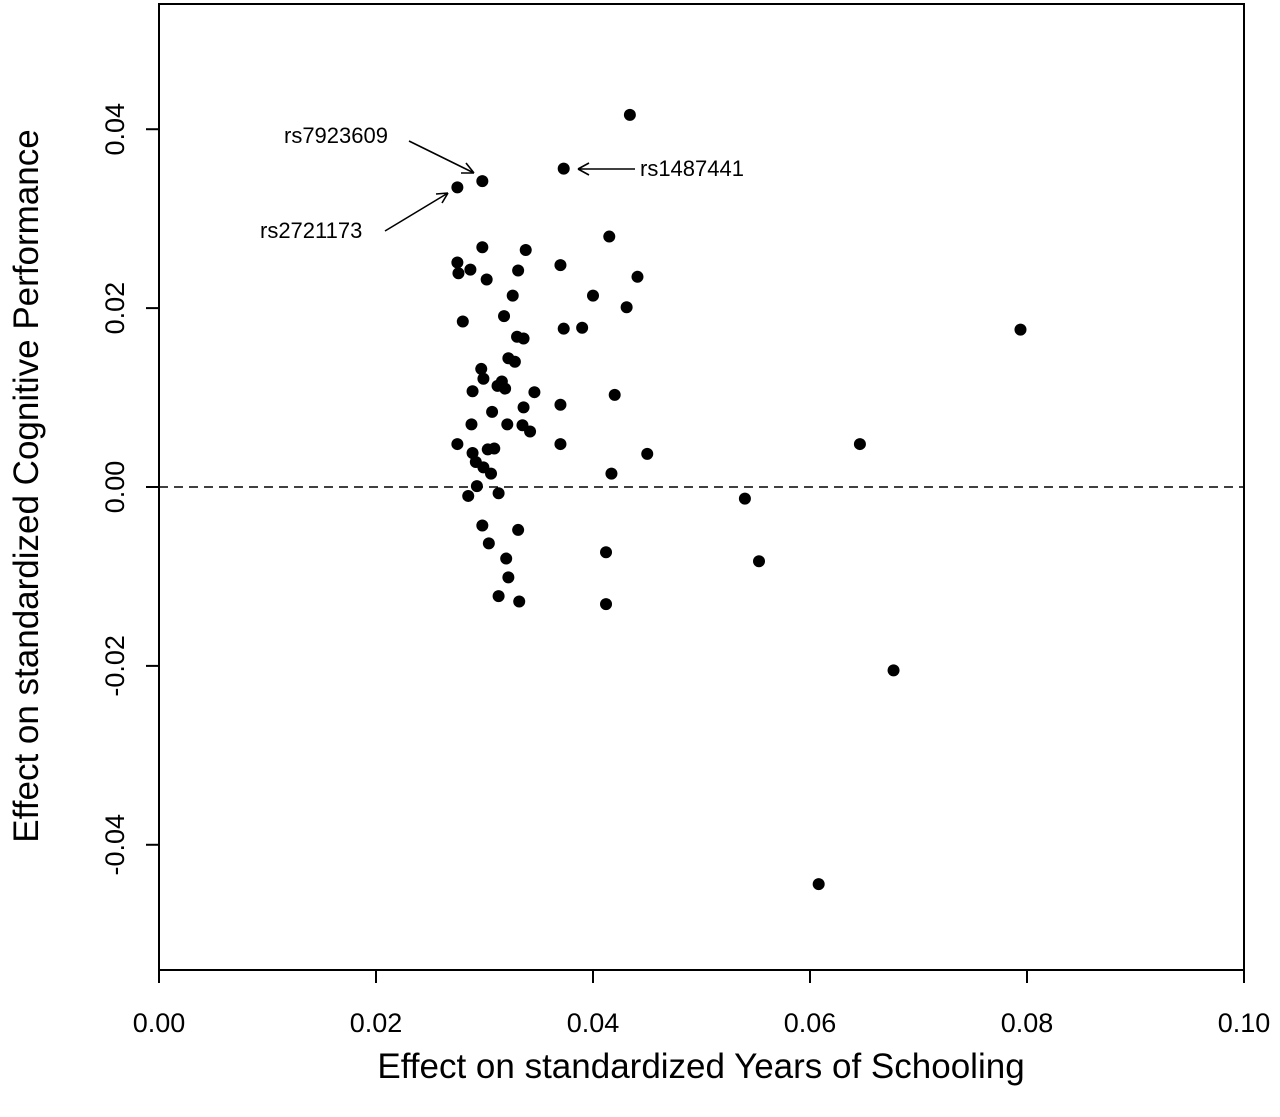 Image resolution: width=1280 pixels, height=1117 pixels. Describe the element at coordinates (115, 308) in the screenshot. I see `y-tick-label: 0.02` at that location.